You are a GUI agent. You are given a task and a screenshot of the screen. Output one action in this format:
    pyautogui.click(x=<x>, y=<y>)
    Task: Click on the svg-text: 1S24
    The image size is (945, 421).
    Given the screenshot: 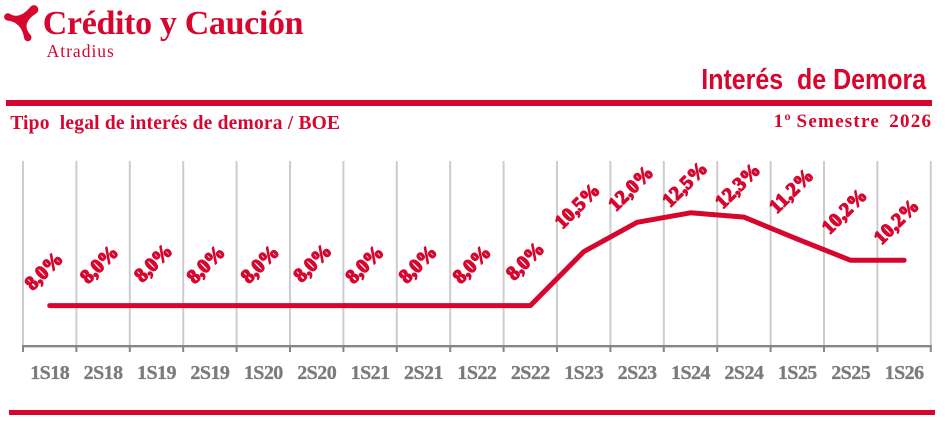 What is the action you would take?
    pyautogui.click(x=690, y=373)
    